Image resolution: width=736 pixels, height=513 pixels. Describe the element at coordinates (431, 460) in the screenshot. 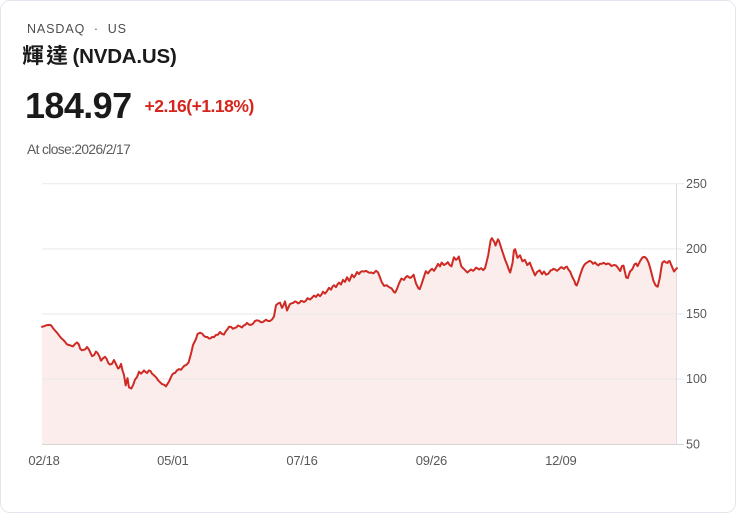

I see `svg-text: 09/26` at that location.